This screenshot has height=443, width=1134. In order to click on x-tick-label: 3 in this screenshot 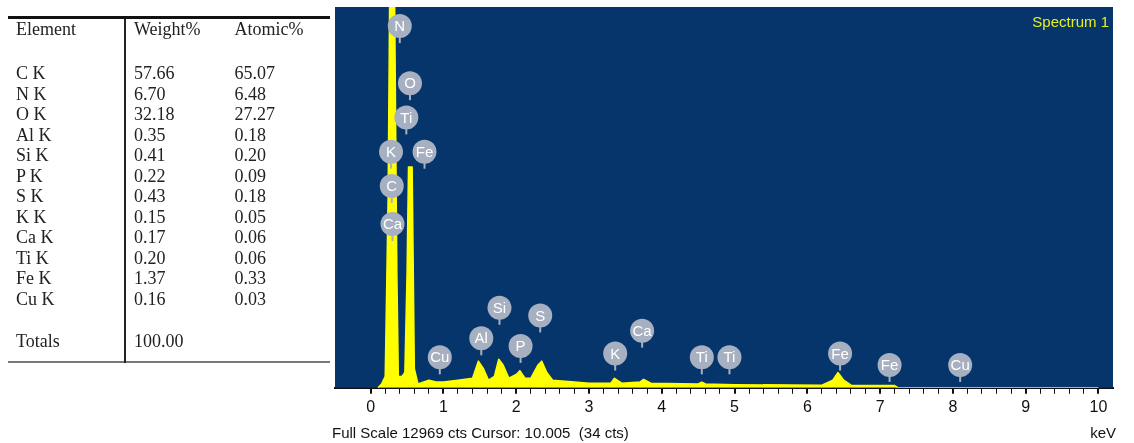, I will do `click(589, 406)`.